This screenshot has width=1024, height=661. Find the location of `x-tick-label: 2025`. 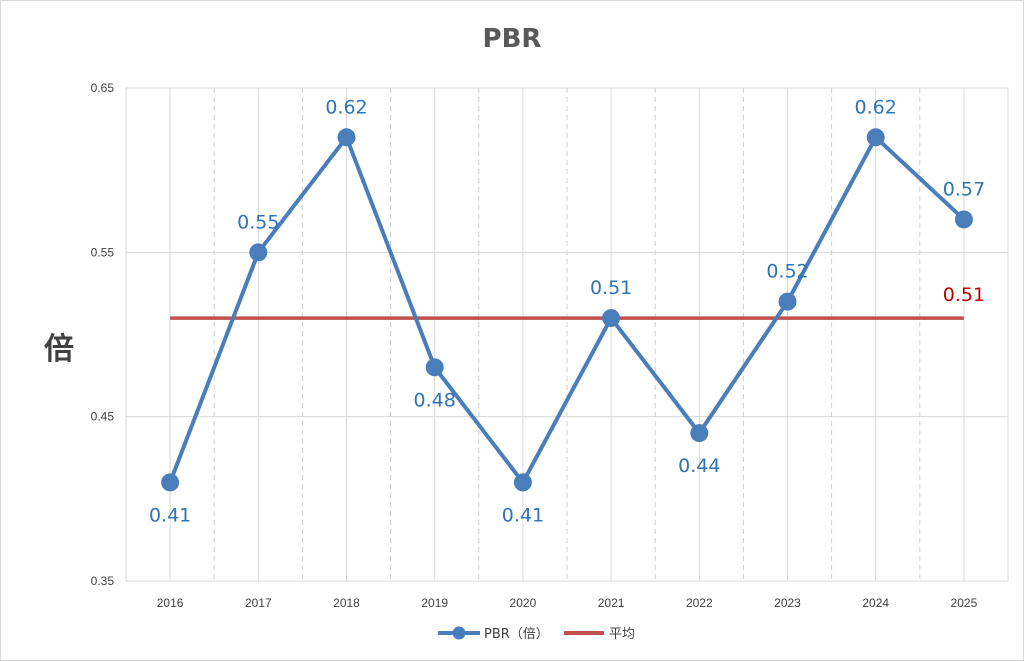

x-tick-label: 2025 is located at coordinates (964, 603).